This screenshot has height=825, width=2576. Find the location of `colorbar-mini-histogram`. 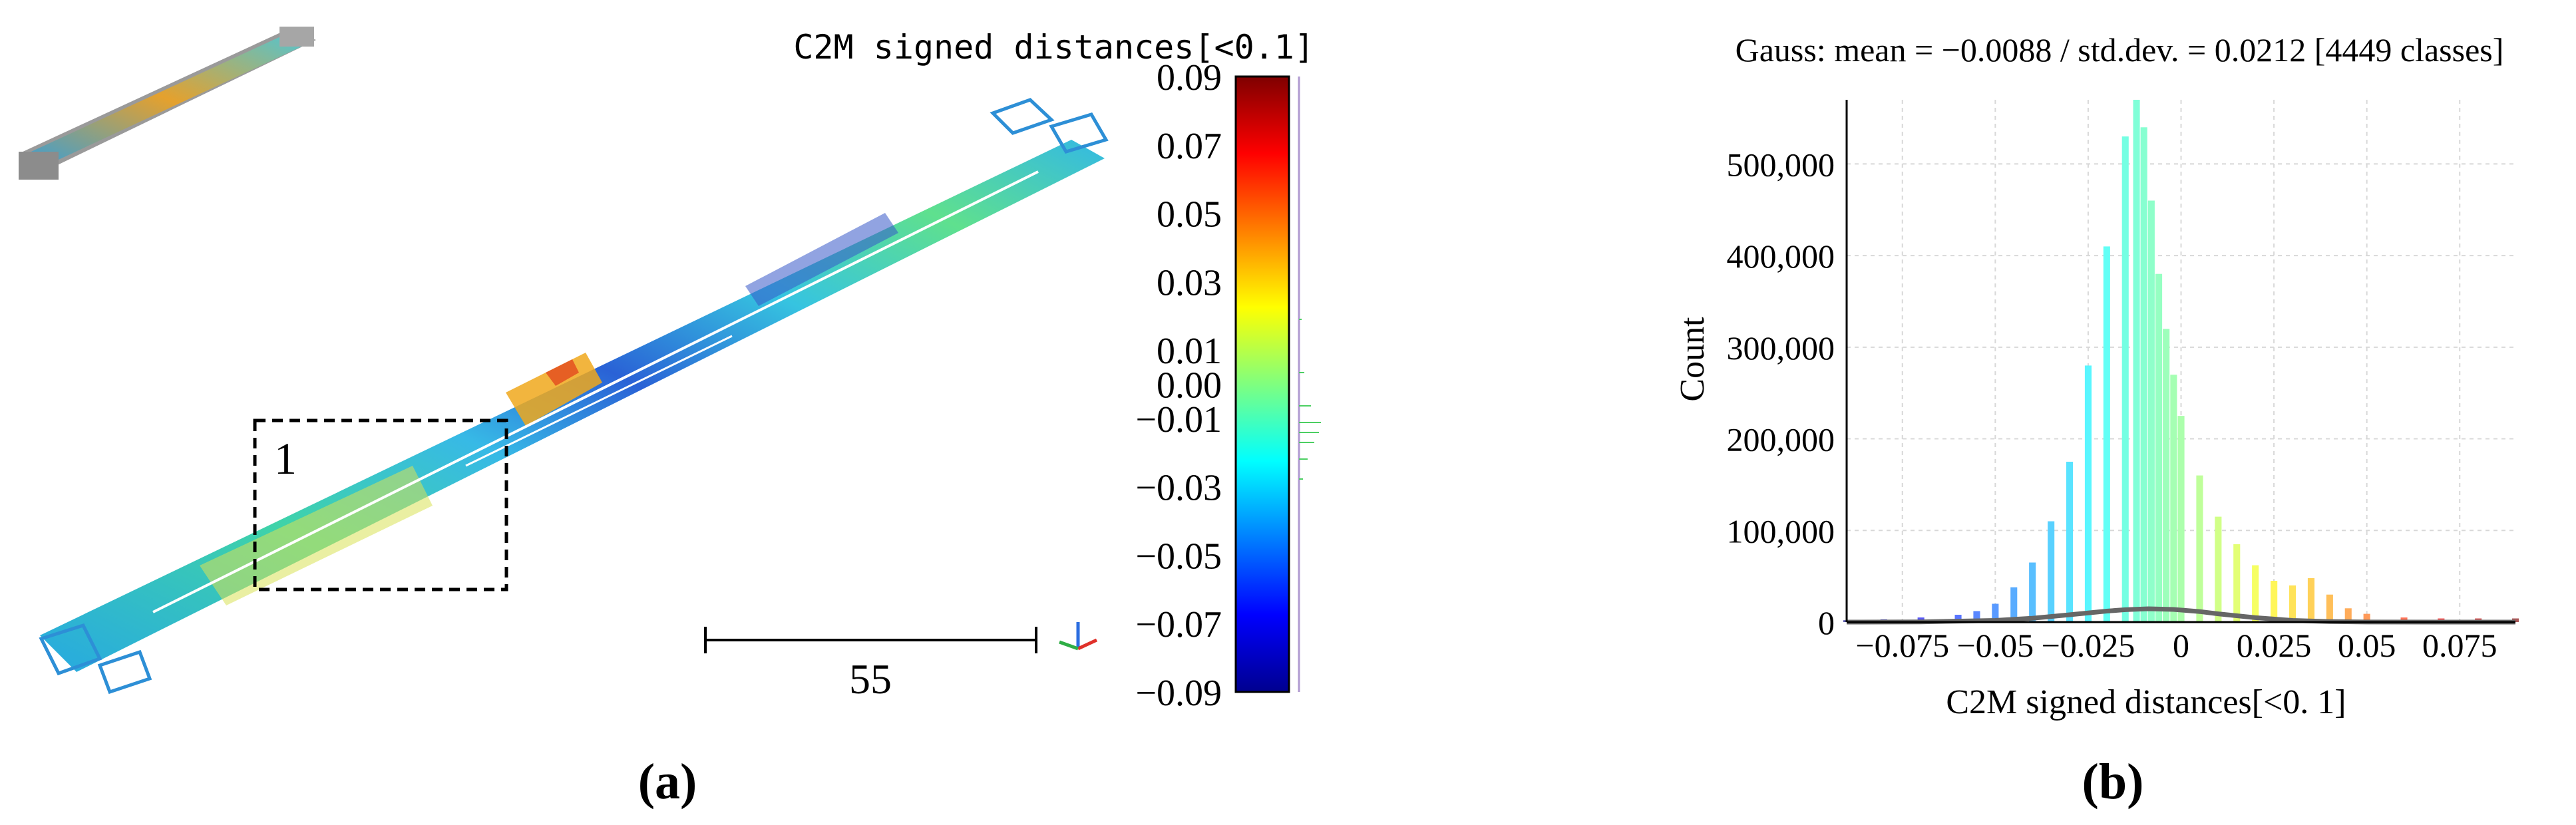

colorbar-mini-histogram is located at coordinates (1310, 399).